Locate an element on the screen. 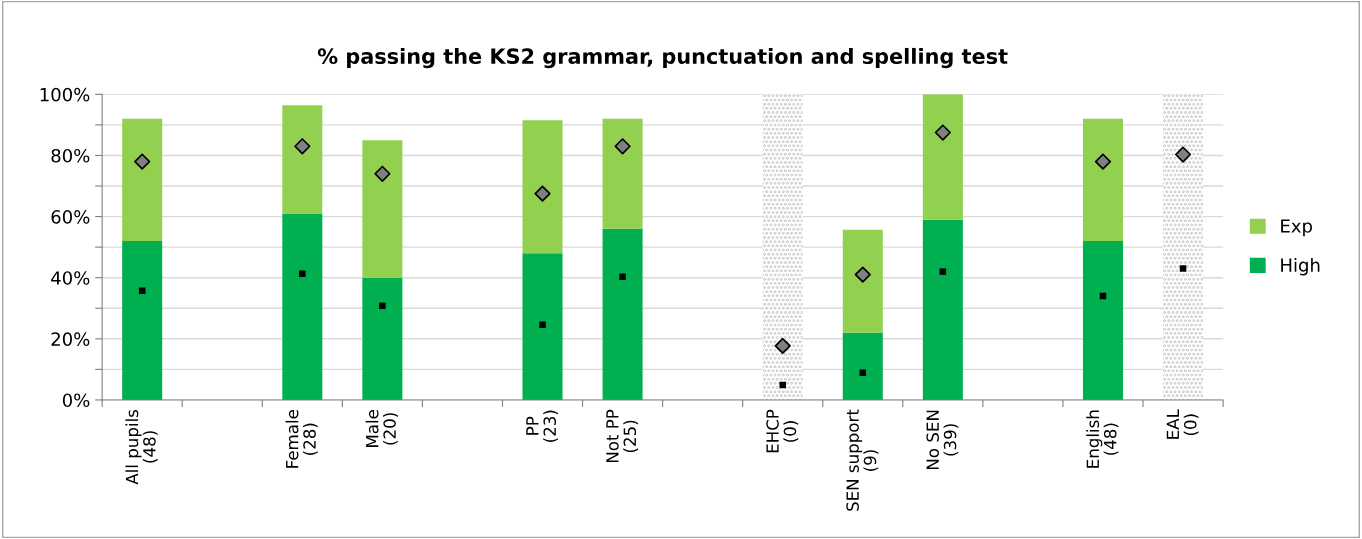 This screenshot has width=1362, height=539. y-tick-label: 80% is located at coordinates (70, 155).